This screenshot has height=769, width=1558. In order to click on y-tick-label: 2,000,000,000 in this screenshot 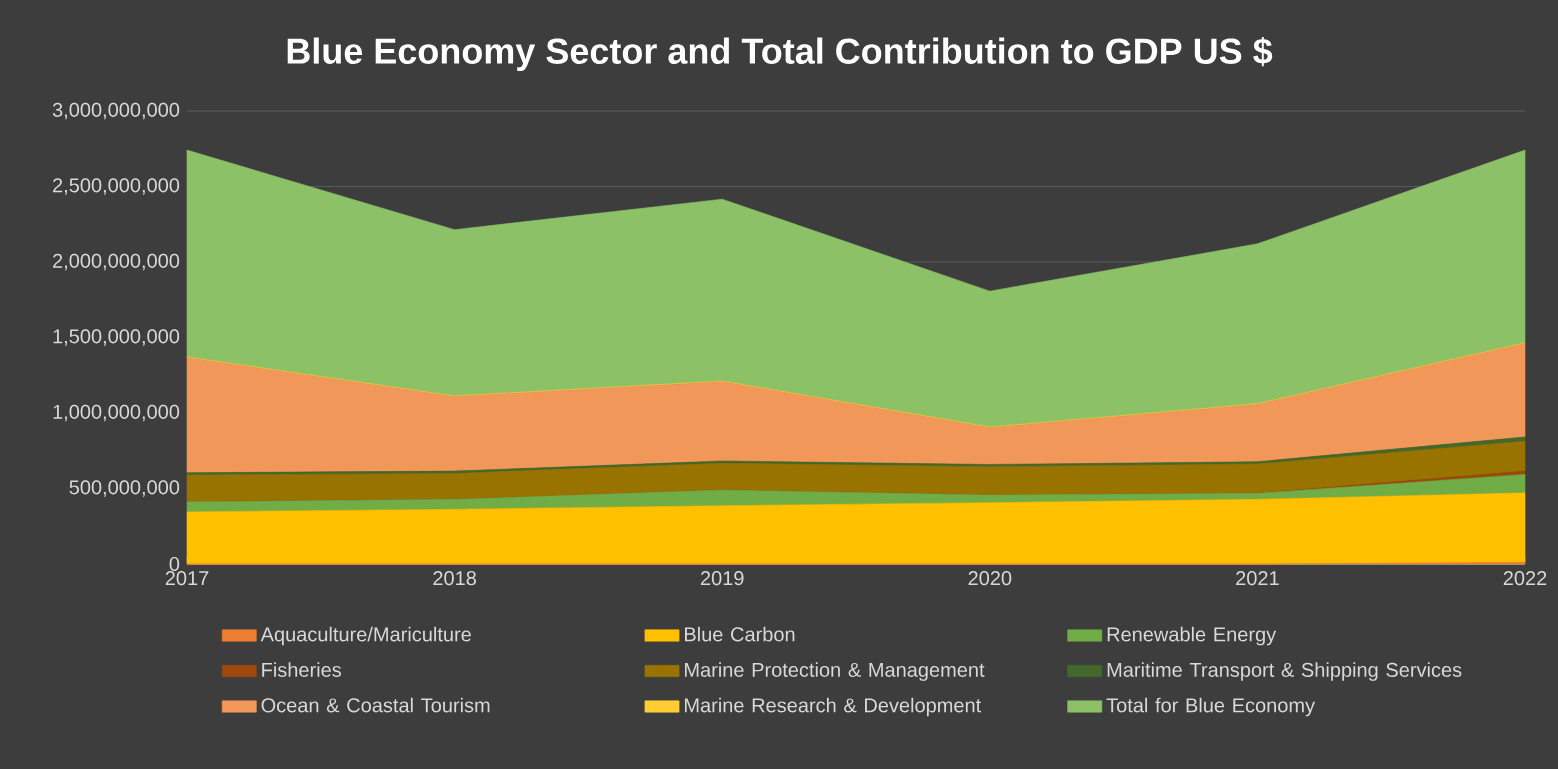, I will do `click(116, 262)`.